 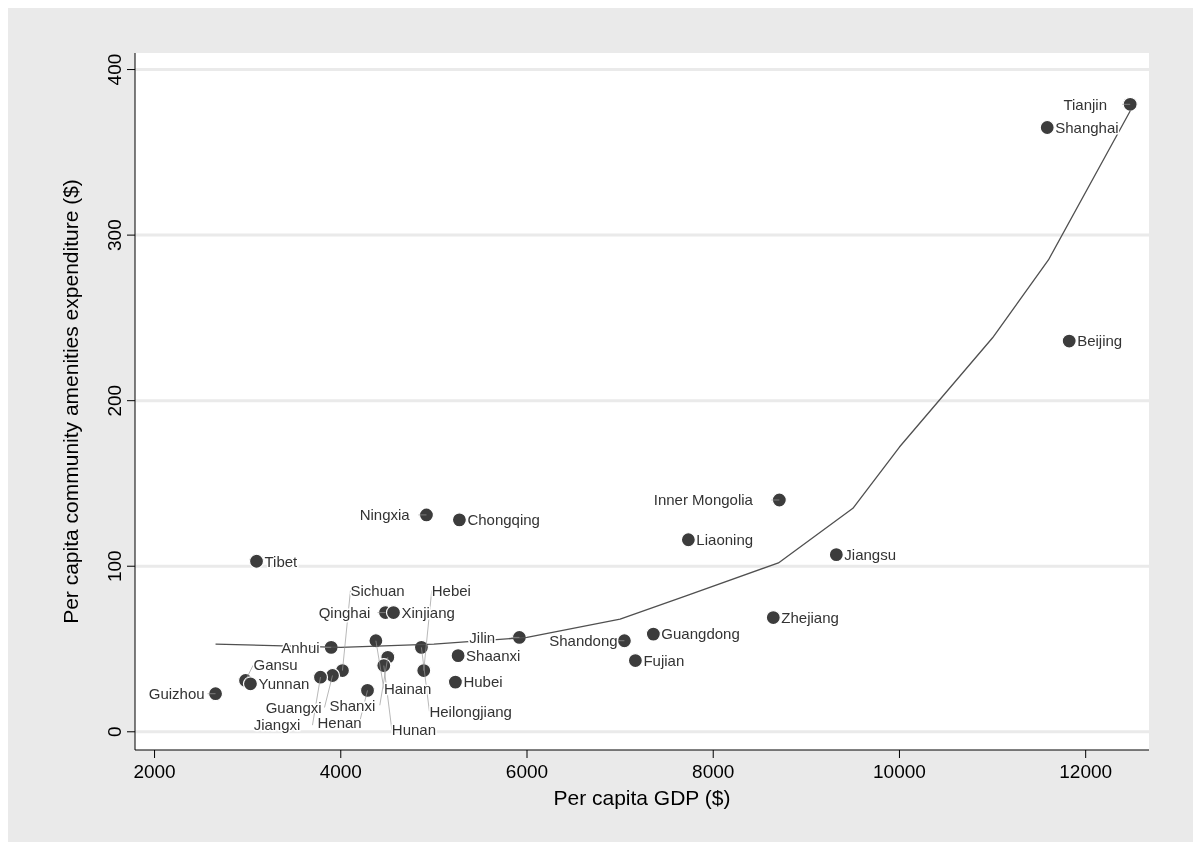 What do you see at coordinates (583, 640) in the screenshot?
I see `annotation: Shandong` at bounding box center [583, 640].